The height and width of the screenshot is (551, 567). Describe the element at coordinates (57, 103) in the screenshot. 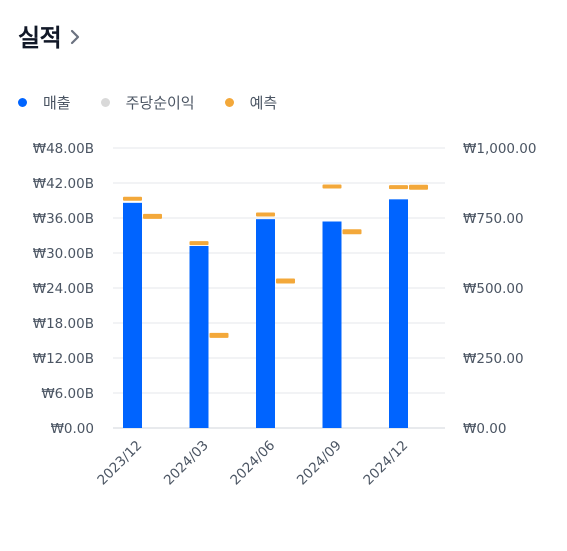

I see `legend-label-revenue: 매출` at that location.